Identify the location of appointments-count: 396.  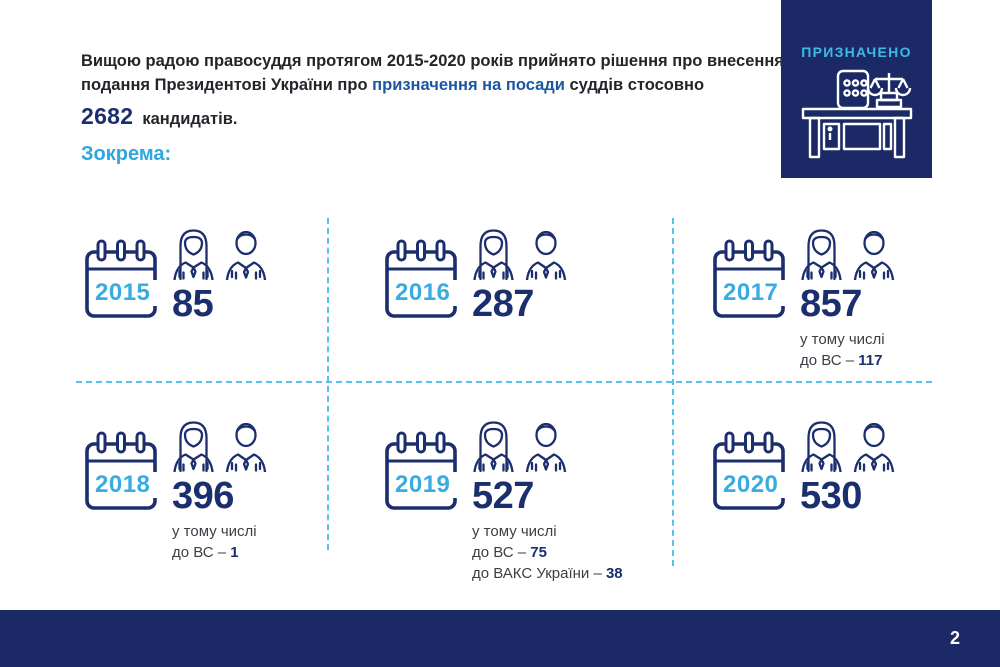
(203, 496).